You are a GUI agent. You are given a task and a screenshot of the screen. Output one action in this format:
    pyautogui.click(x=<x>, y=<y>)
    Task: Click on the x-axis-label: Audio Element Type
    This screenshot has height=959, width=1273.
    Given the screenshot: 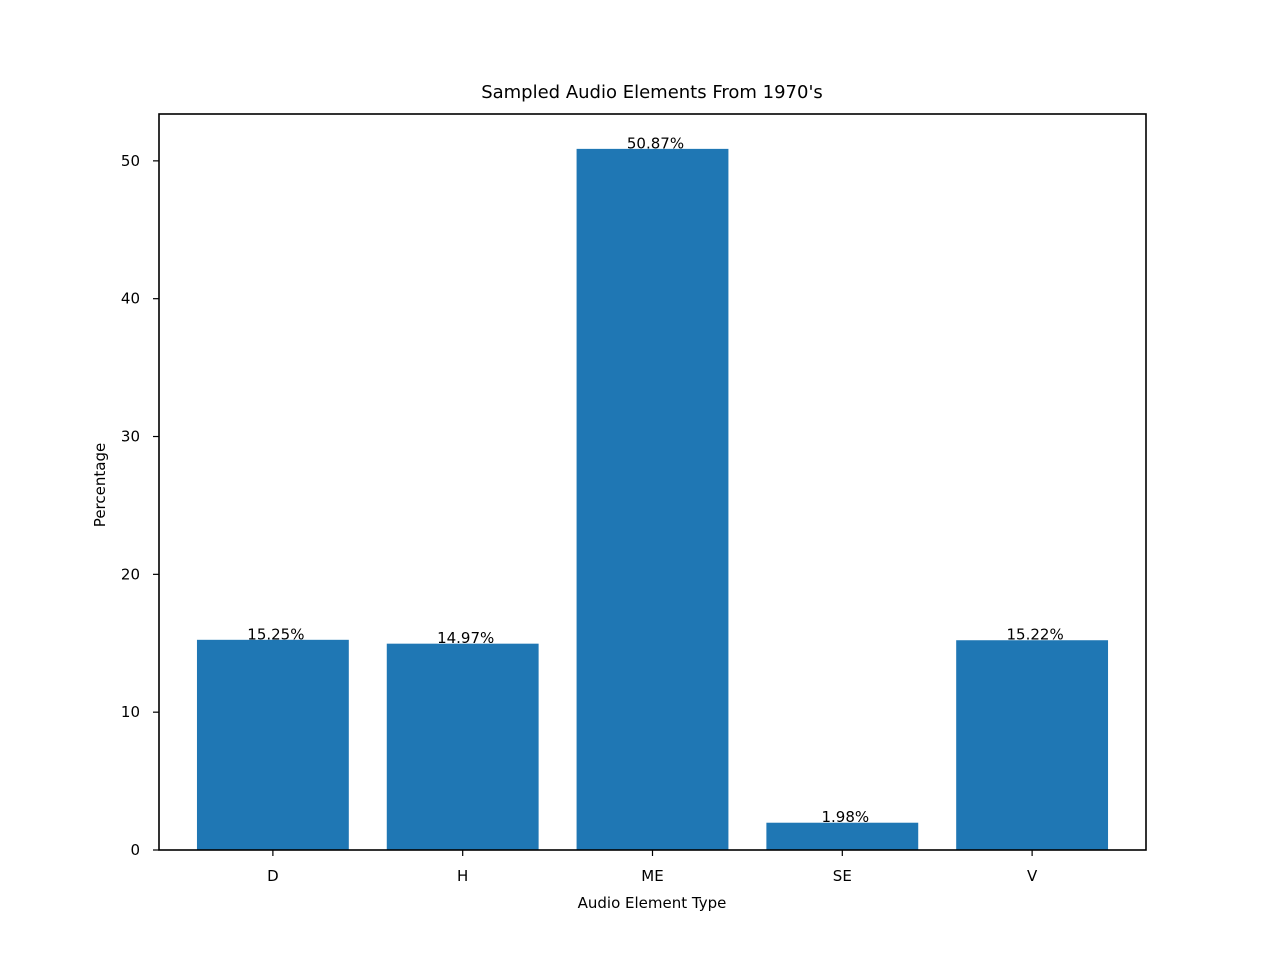 What is the action you would take?
    pyautogui.click(x=652, y=903)
    